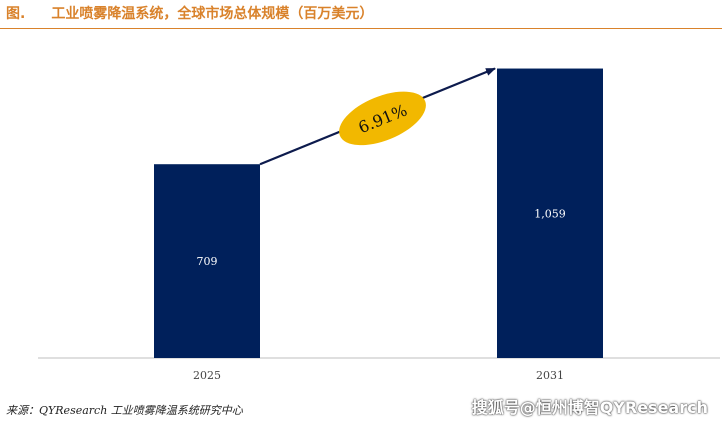  I want to click on source-note: 来源：QYResearch 工业喷雾降温系统研究中心, so click(124, 410).